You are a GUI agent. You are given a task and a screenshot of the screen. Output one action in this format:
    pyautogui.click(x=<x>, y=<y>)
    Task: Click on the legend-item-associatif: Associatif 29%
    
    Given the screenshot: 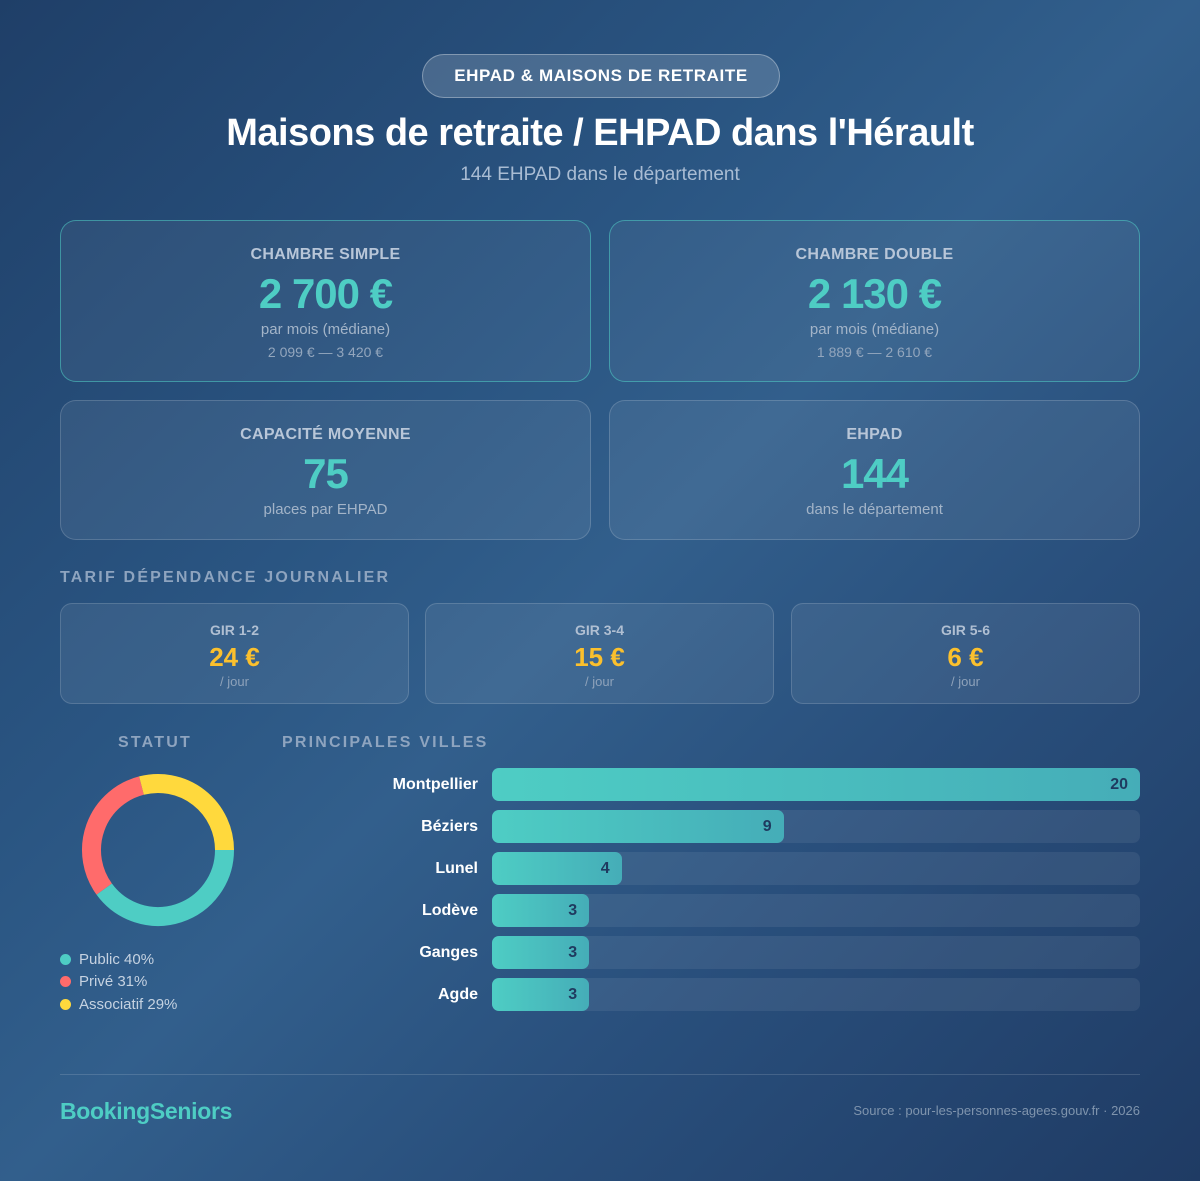 What is the action you would take?
    pyautogui.click(x=118, y=1004)
    